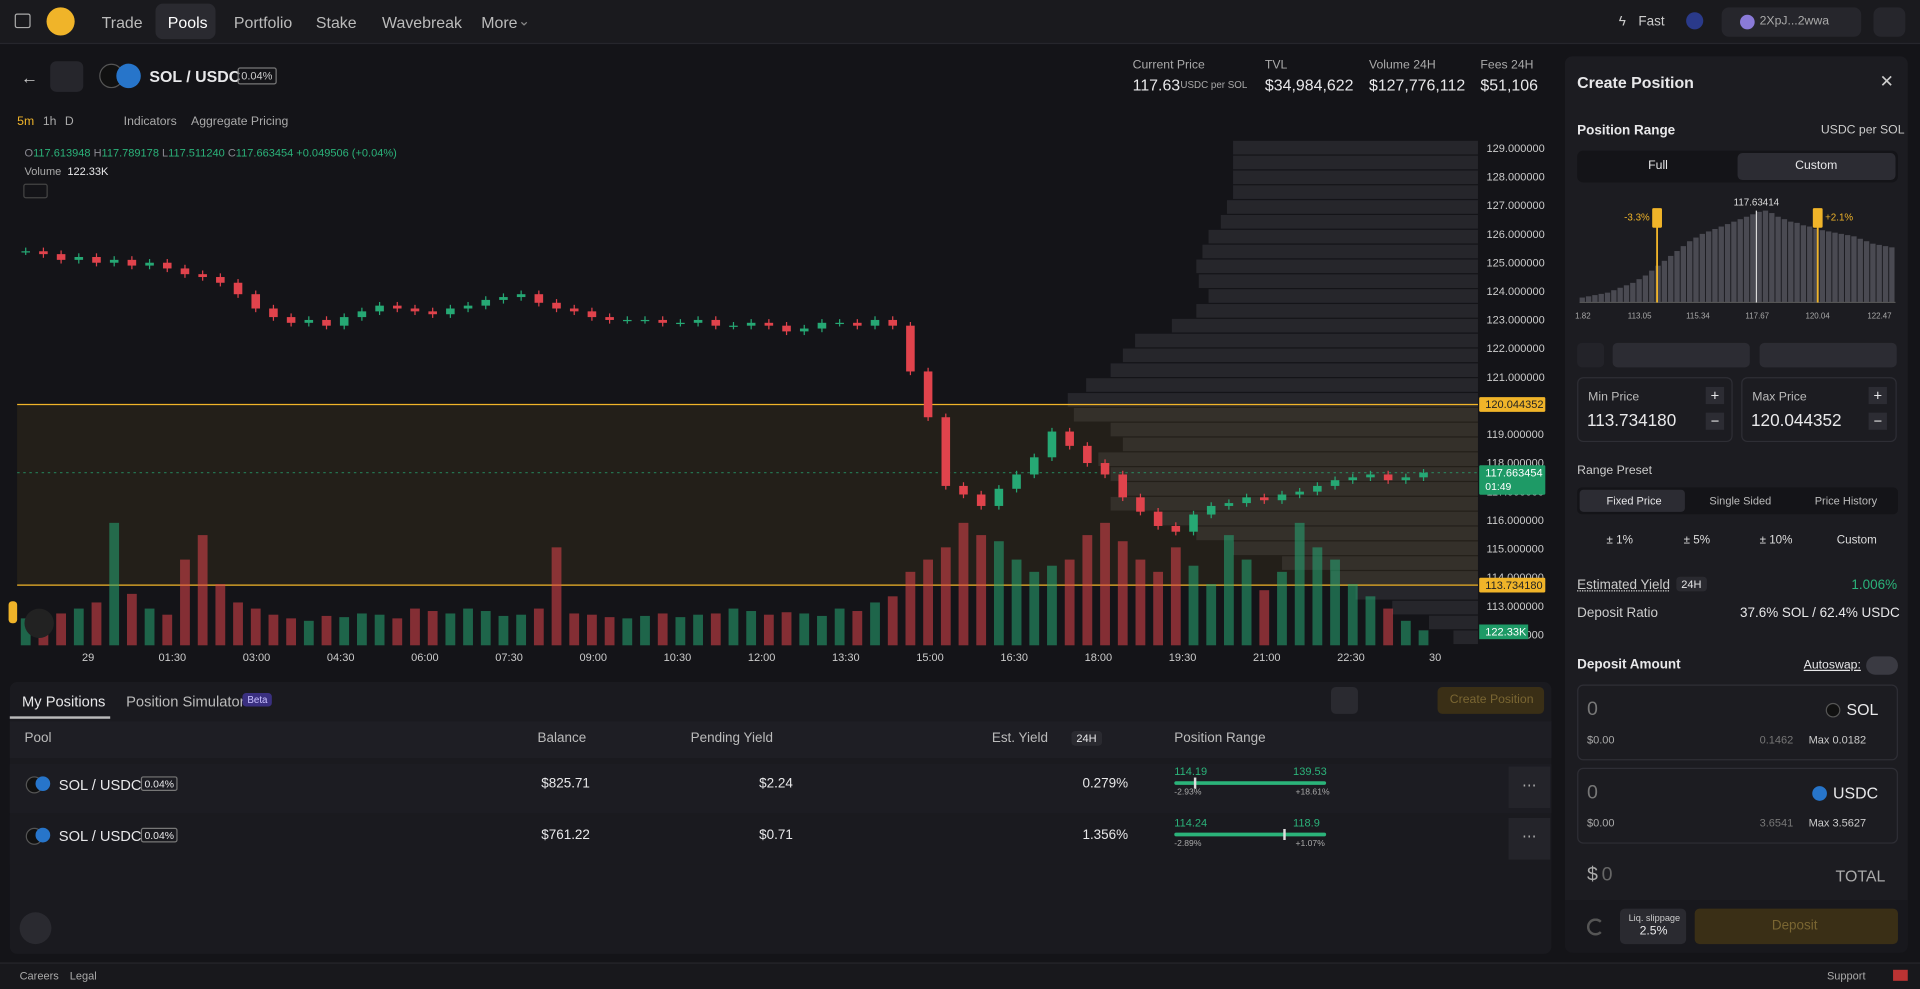 This screenshot has height=989, width=1920. What do you see at coordinates (1796, 420) in the screenshot?
I see `max-price: 120.044352` at bounding box center [1796, 420].